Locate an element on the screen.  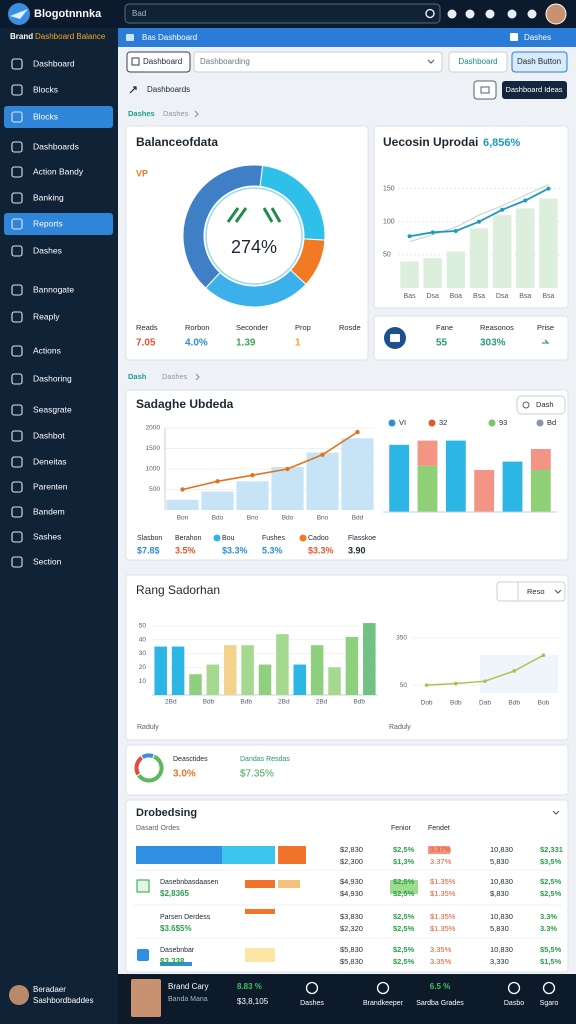
nav-item: Dashes is located at coordinates (47, 250).